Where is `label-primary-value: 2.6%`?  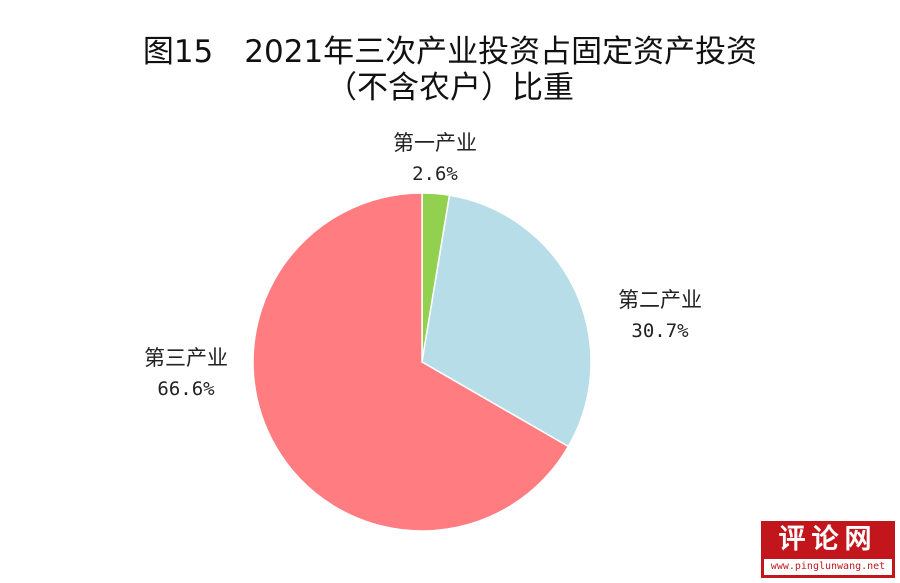 label-primary-value: 2.6% is located at coordinates (435, 174).